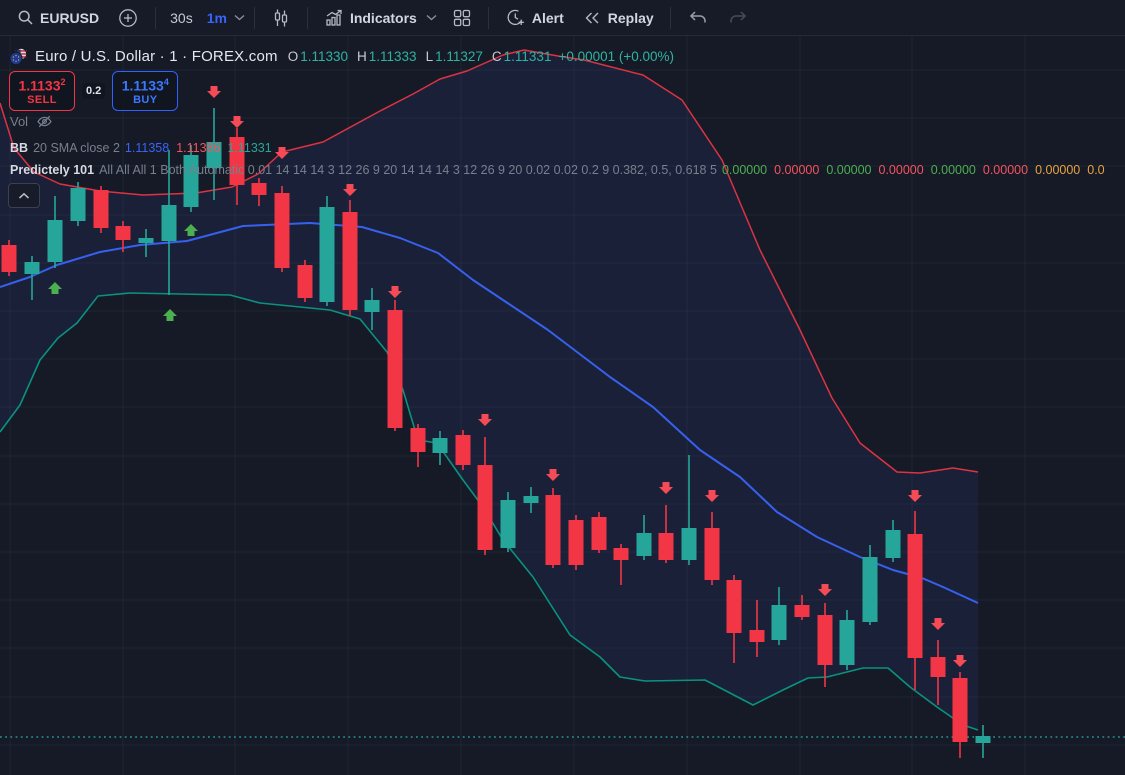 The width and height of the screenshot is (1125, 775). What do you see at coordinates (431, 17) in the screenshot?
I see `indicators-chevron-icon` at bounding box center [431, 17].